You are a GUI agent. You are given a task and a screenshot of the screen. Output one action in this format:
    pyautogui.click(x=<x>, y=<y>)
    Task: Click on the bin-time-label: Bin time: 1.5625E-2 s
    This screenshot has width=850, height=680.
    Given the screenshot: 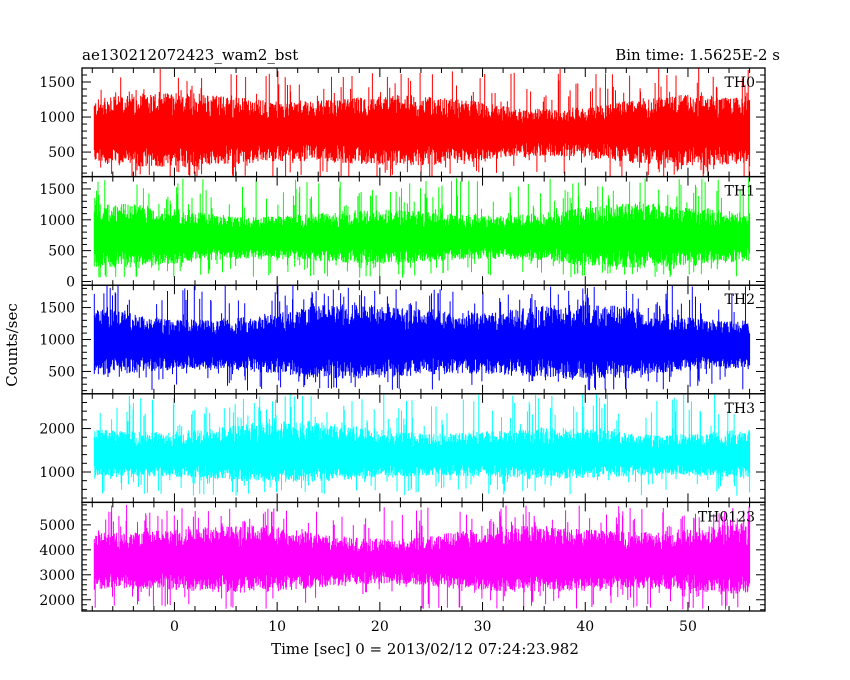 What is the action you would take?
    pyautogui.click(x=697, y=55)
    